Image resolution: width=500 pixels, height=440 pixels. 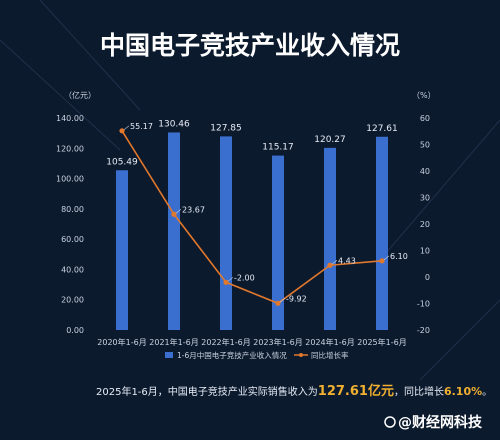 What do you see at coordinates (72, 269) in the screenshot?
I see `left-tick-label: 40.00` at bounding box center [72, 269].